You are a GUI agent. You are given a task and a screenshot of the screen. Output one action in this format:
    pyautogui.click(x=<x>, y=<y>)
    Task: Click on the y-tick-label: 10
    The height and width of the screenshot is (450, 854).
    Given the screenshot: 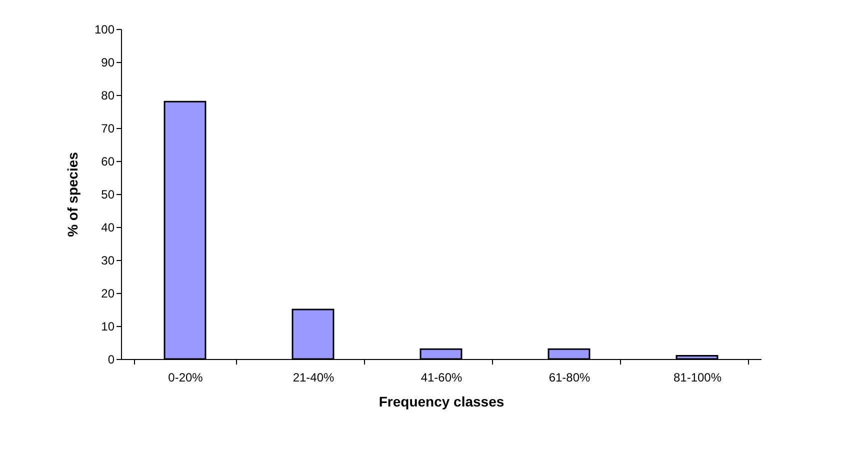 What is the action you would take?
    pyautogui.click(x=108, y=327)
    